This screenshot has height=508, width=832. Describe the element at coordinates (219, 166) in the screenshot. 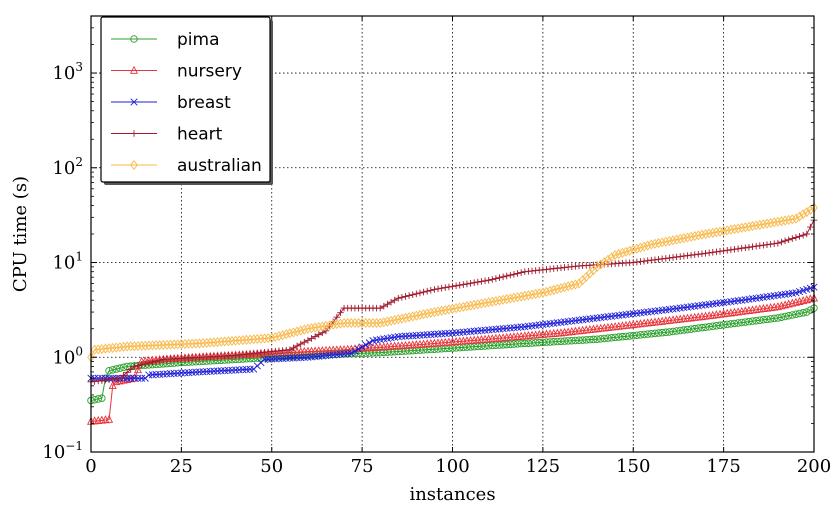

I see `legend-label: australian` at that location.